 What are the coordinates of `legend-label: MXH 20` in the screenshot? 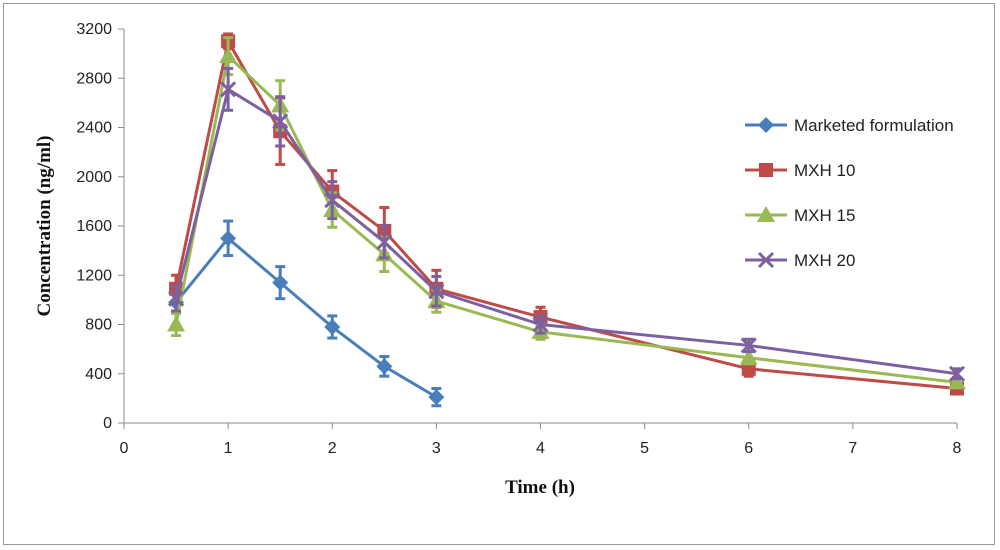 It's located at (824, 260).